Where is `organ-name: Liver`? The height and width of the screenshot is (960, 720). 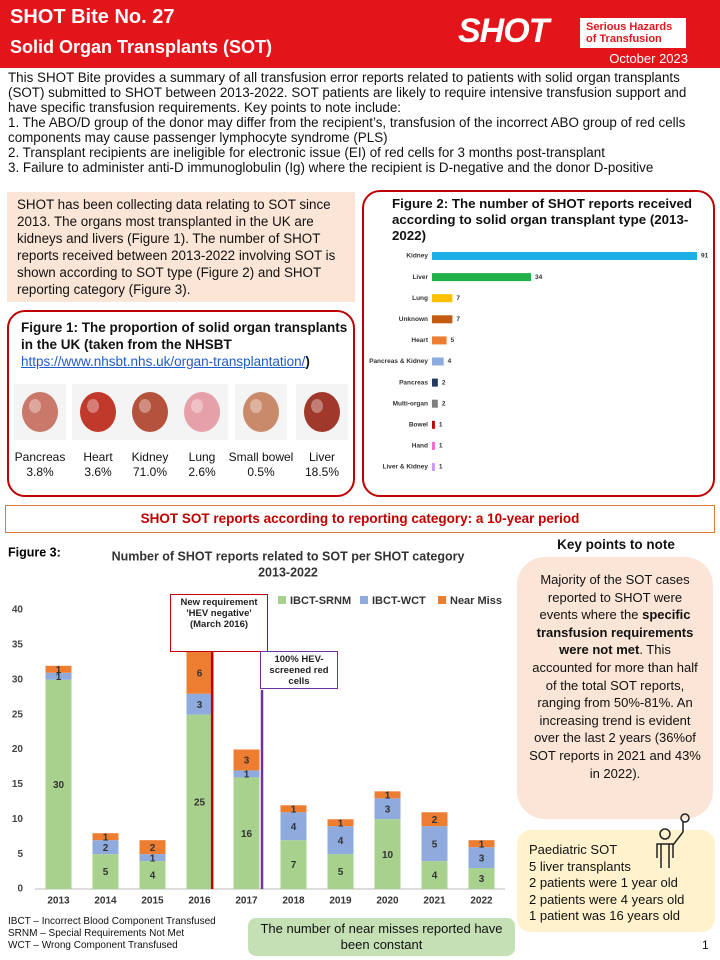 organ-name: Liver is located at coordinates (321, 457).